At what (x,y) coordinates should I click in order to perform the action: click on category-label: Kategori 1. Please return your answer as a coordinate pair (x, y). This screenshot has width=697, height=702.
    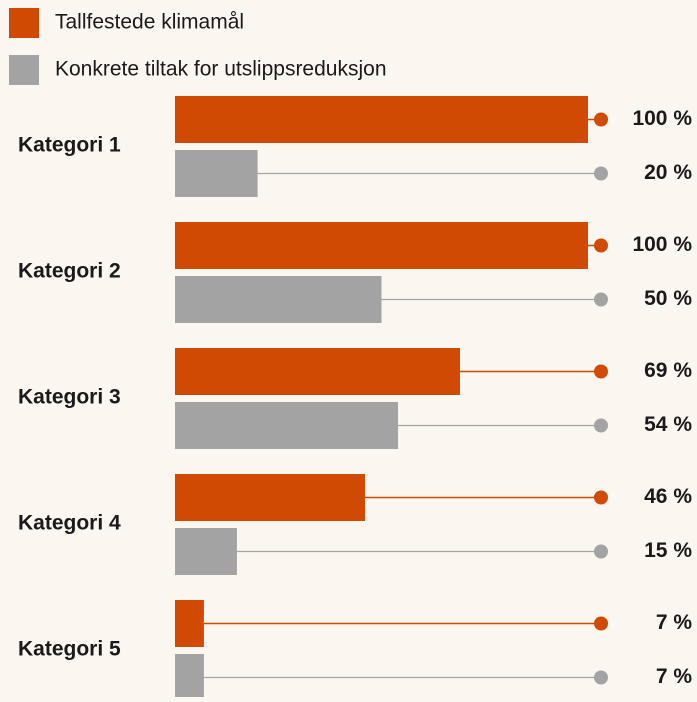
    Looking at the image, I should click on (69, 145).